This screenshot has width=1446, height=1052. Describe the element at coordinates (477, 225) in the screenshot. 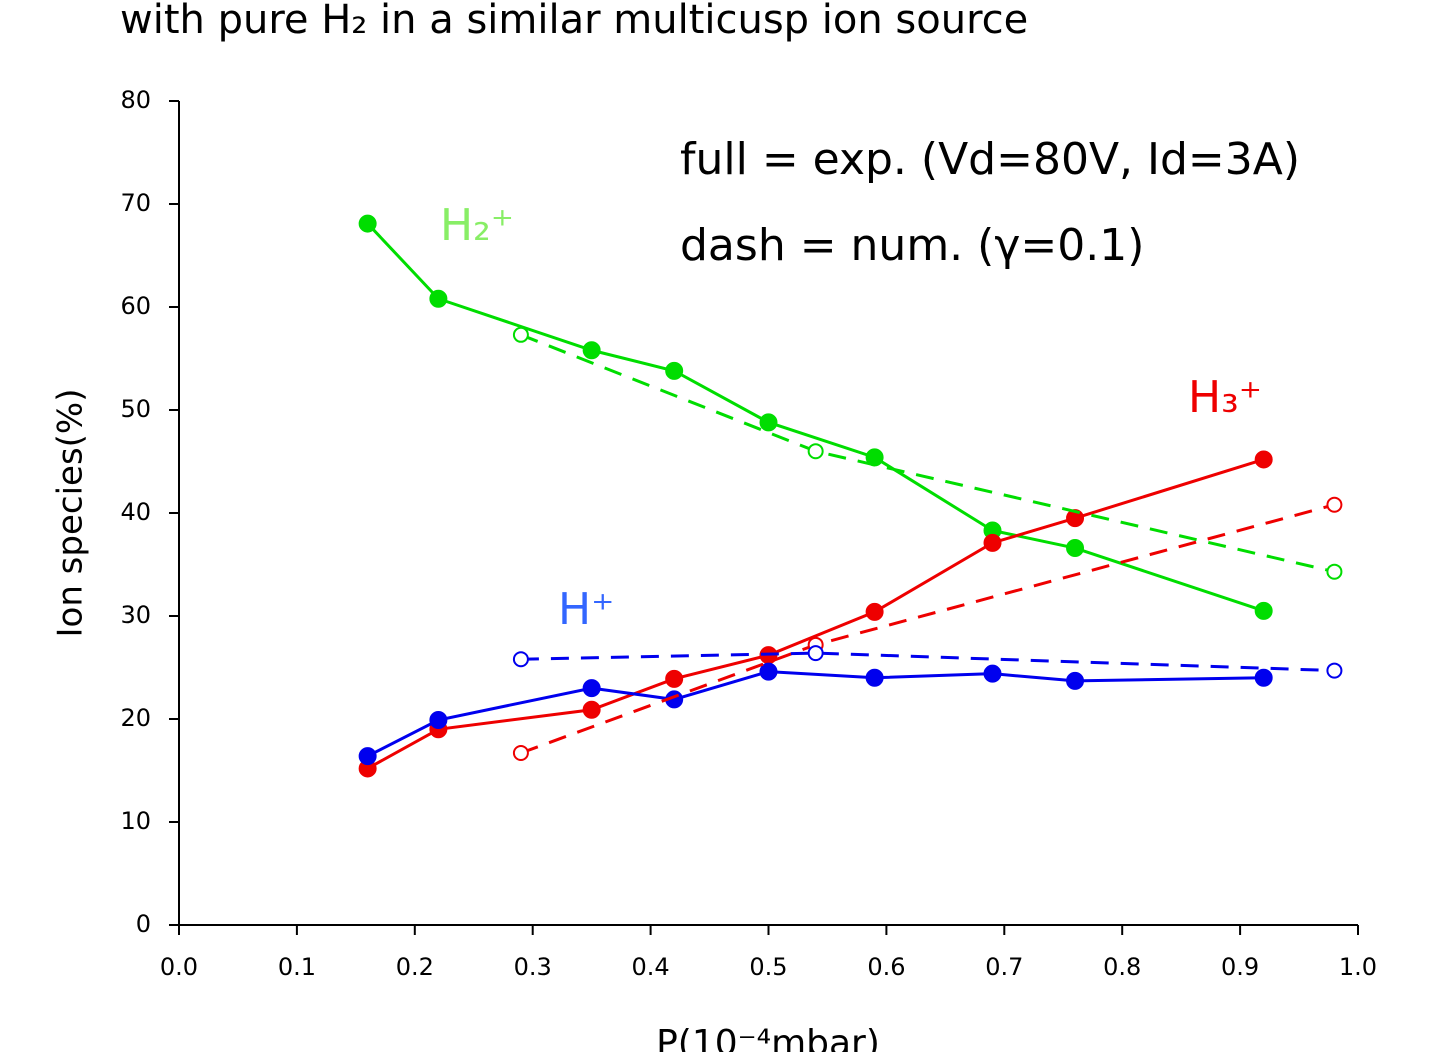

I see `series-label: H₂⁺` at that location.